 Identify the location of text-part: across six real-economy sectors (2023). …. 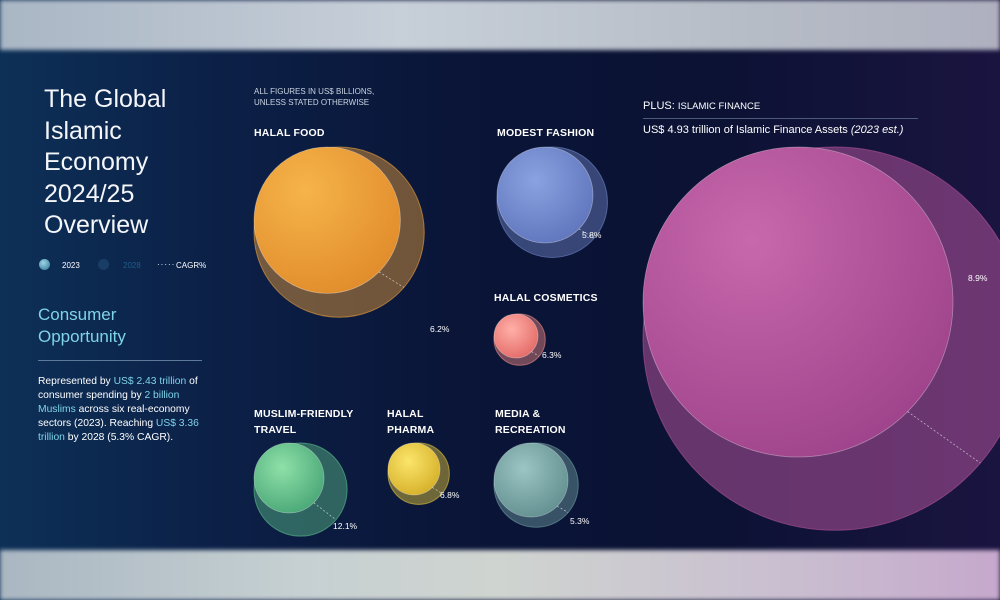
(114, 416).